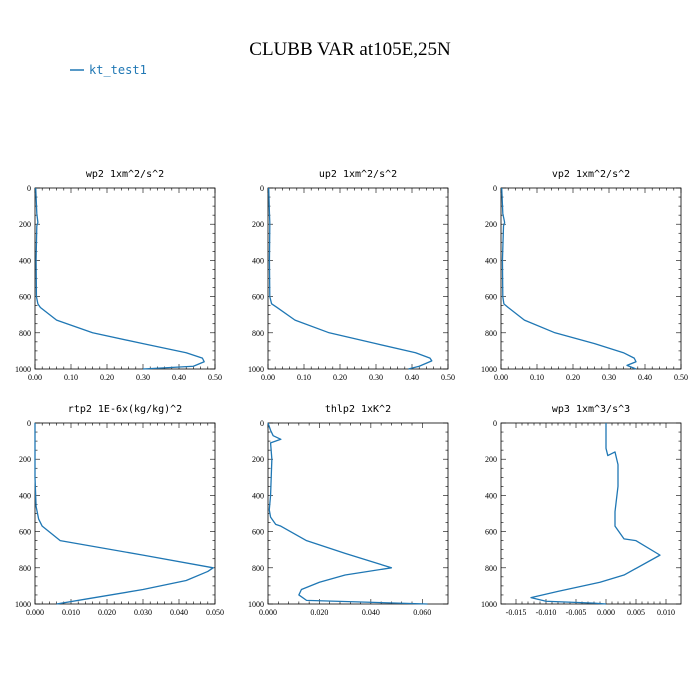 This screenshot has height=700, width=700. Describe the element at coordinates (591, 174) in the screenshot. I see `panel-title: vp2 1xm^2/s^2` at that location.